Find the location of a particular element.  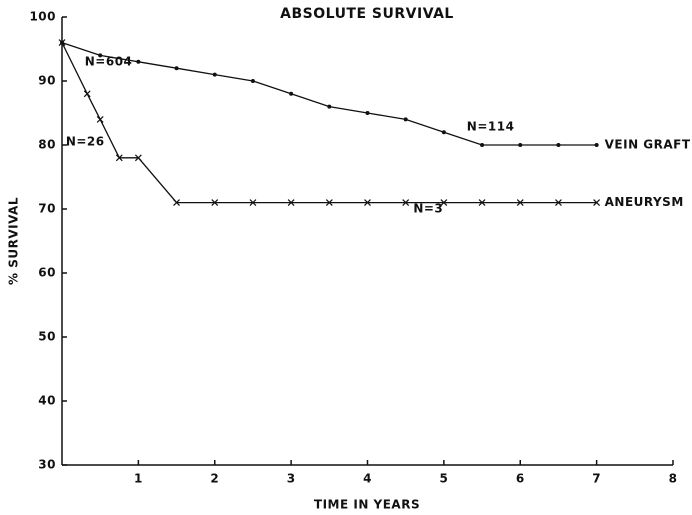

x-axis-label: TIME IN YEARS is located at coordinates (367, 505).